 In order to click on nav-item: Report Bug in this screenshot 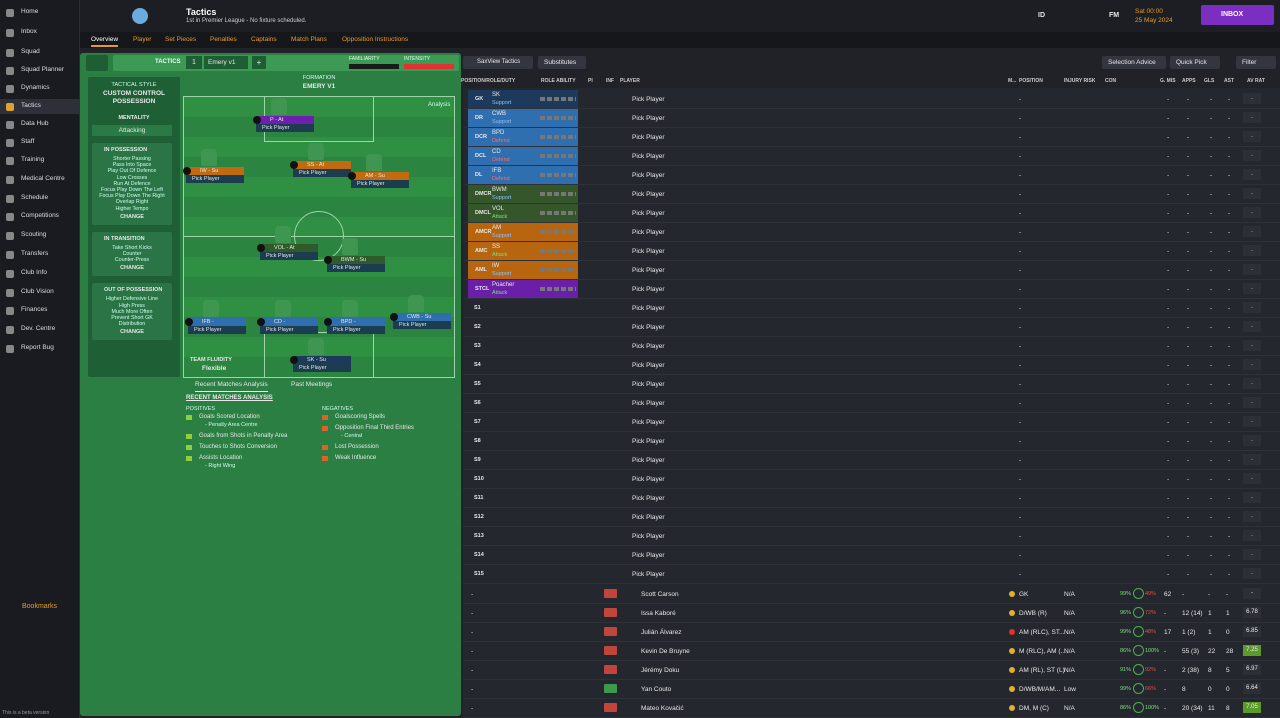, I will do `click(37, 347)`.